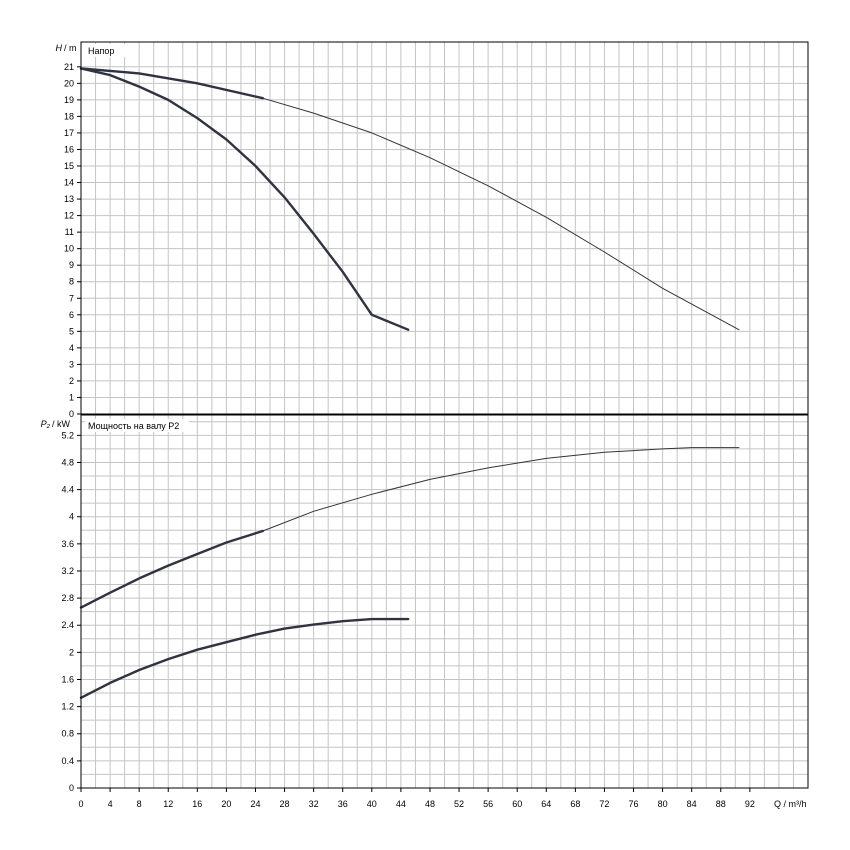 The image size is (850, 850). I want to click on head-ytick-label: 20, so click(69, 83).